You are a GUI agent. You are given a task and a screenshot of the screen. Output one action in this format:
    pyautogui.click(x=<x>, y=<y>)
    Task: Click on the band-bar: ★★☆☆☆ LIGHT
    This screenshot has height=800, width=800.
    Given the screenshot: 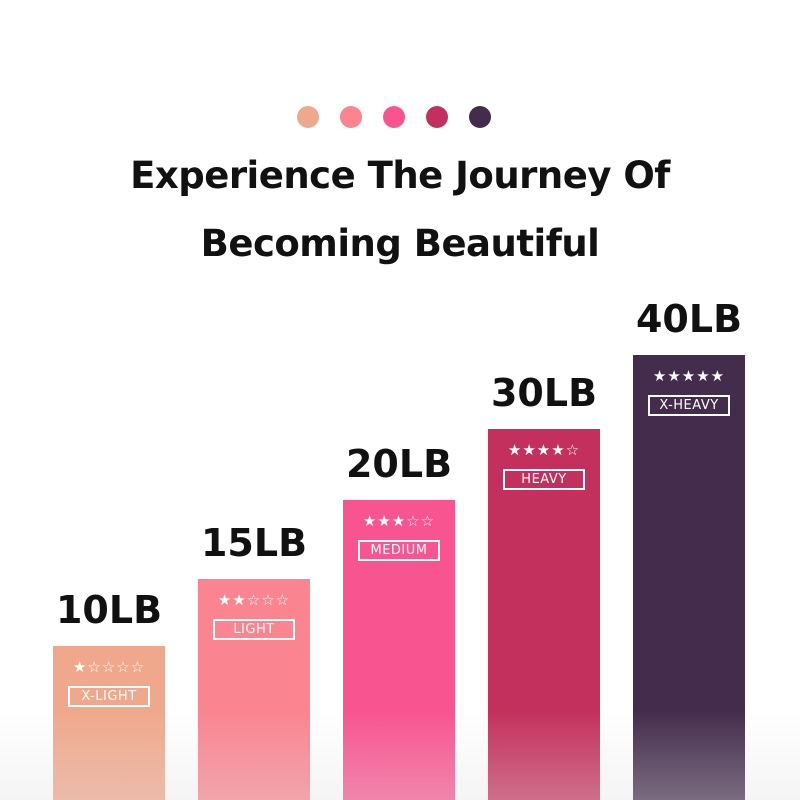 What is the action you would take?
    pyautogui.click(x=254, y=689)
    